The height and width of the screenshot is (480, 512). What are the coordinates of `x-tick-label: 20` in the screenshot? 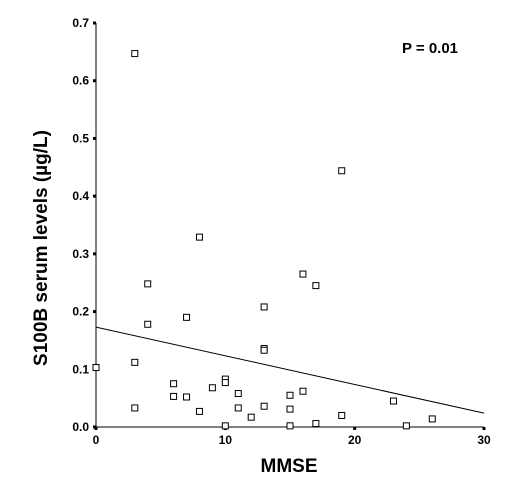 It's located at (355, 440).